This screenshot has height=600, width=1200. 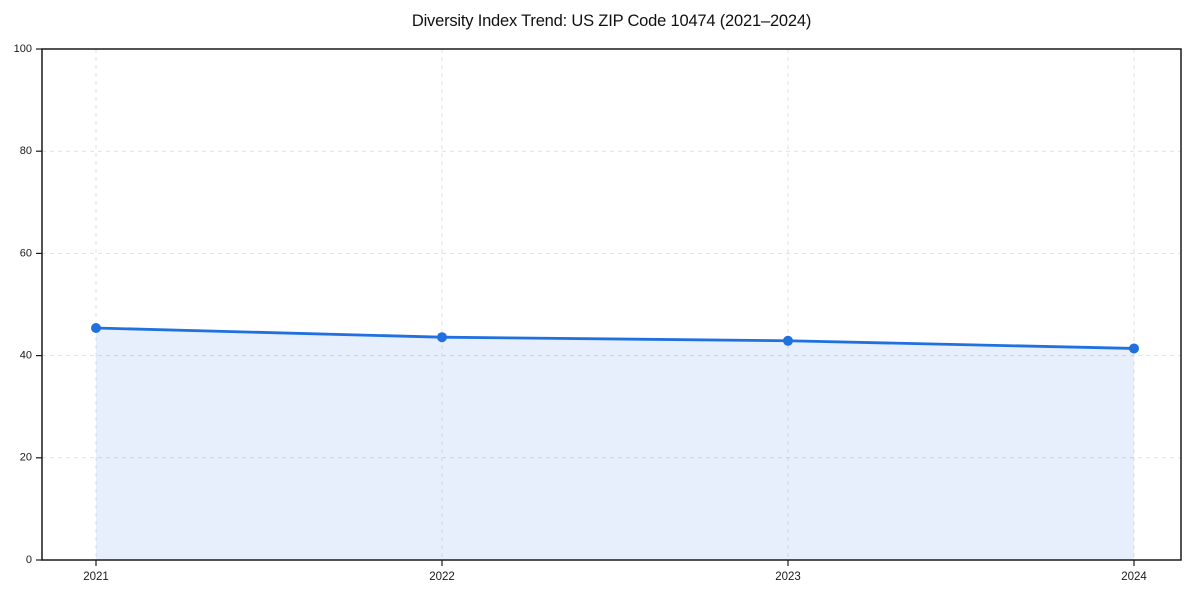 What do you see at coordinates (1134, 577) in the screenshot?
I see `x-tick-label: 2024` at bounding box center [1134, 577].